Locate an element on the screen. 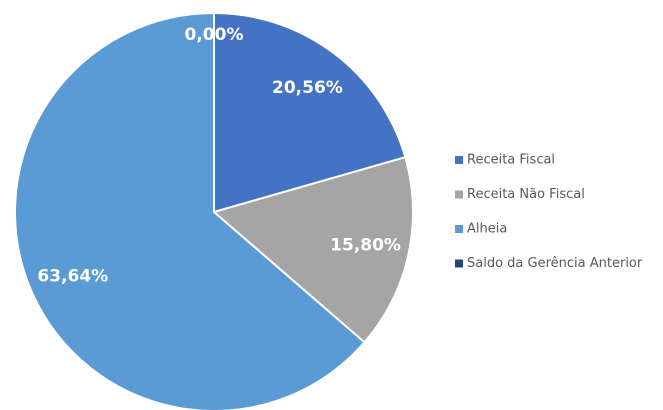 The height and width of the screenshot is (410, 663). legend-label: Alheia is located at coordinates (487, 229).